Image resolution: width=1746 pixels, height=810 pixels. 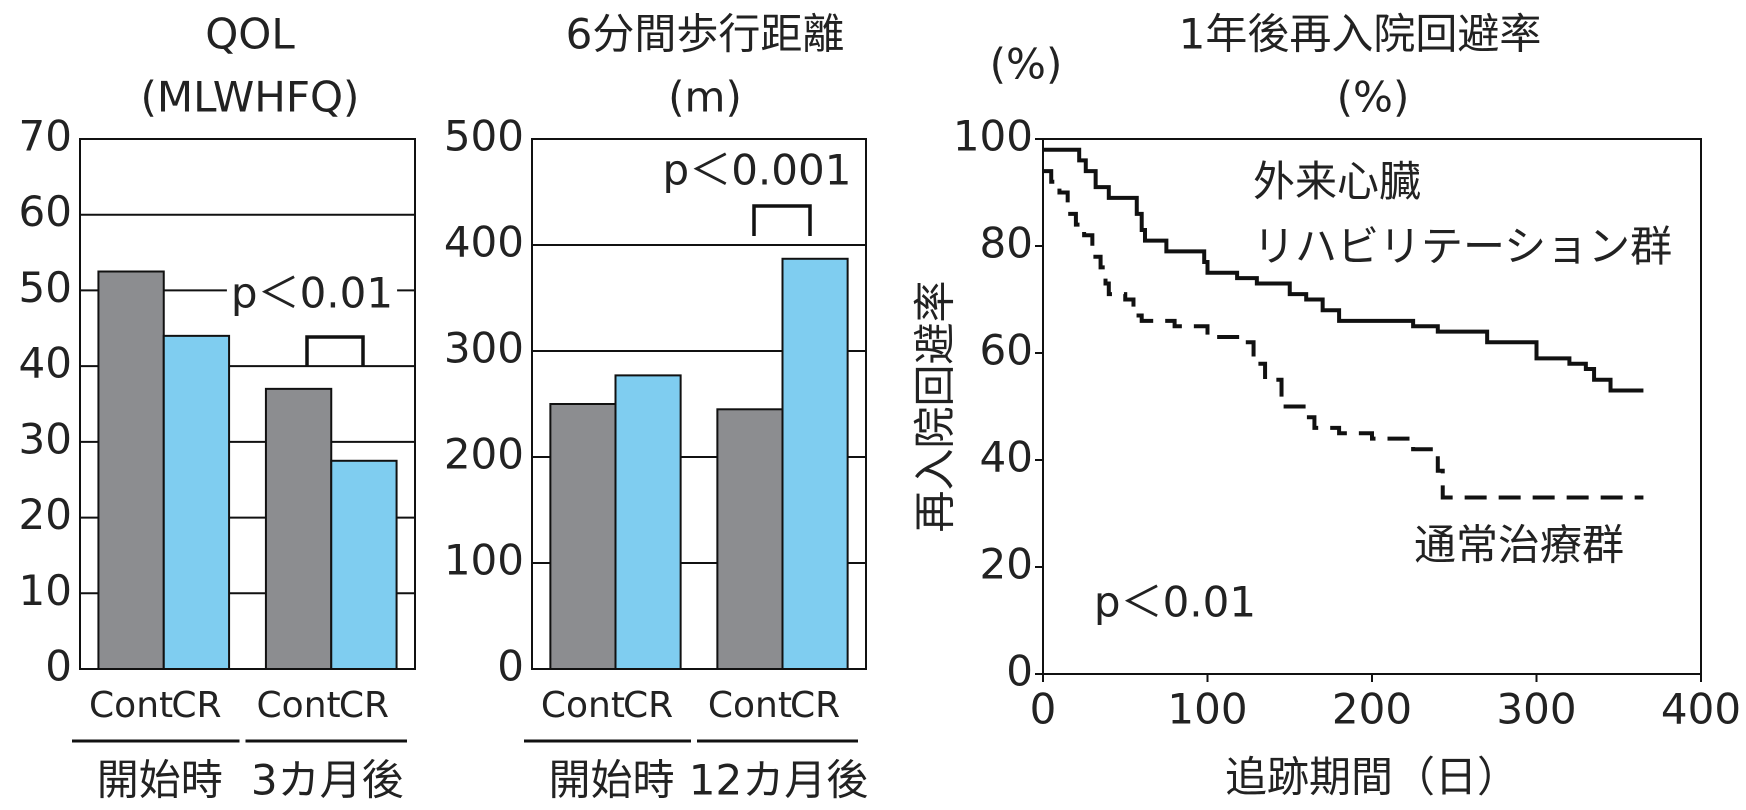 What do you see at coordinates (1043, 709) in the screenshot?
I see `x-tick-label: 0` at bounding box center [1043, 709].